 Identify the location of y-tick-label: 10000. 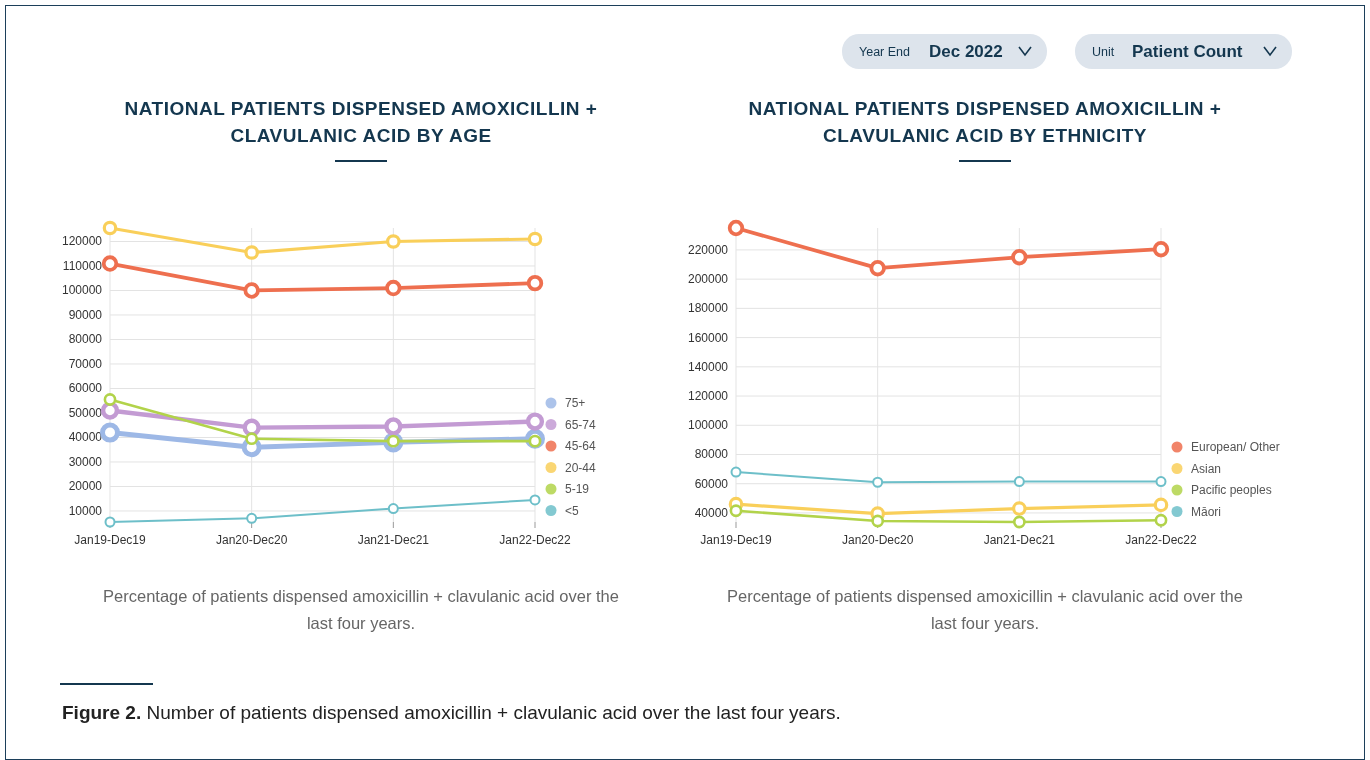
(85, 510).